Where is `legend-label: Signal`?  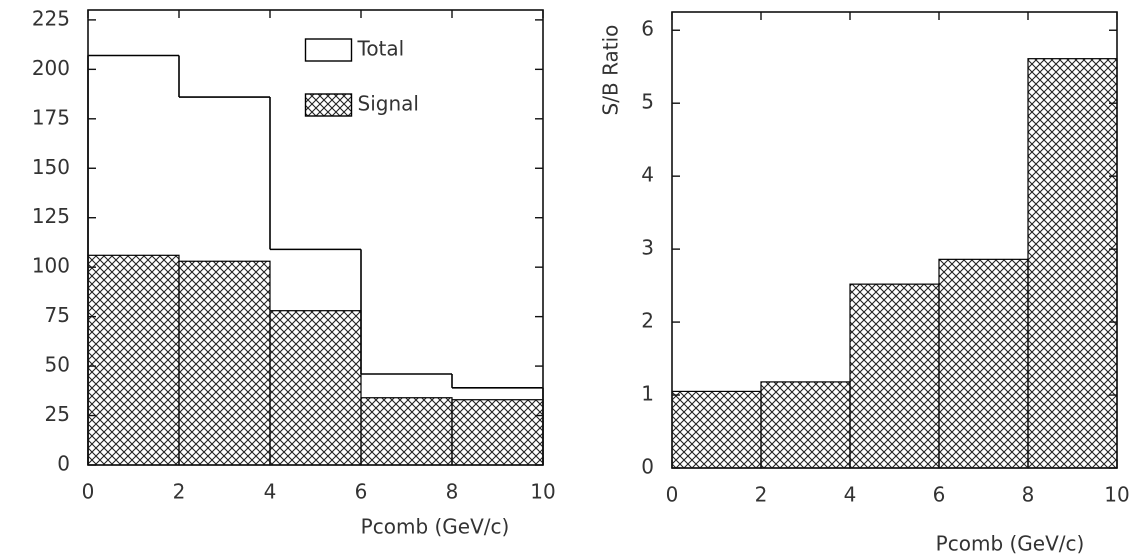 legend-label: Signal is located at coordinates (388, 104).